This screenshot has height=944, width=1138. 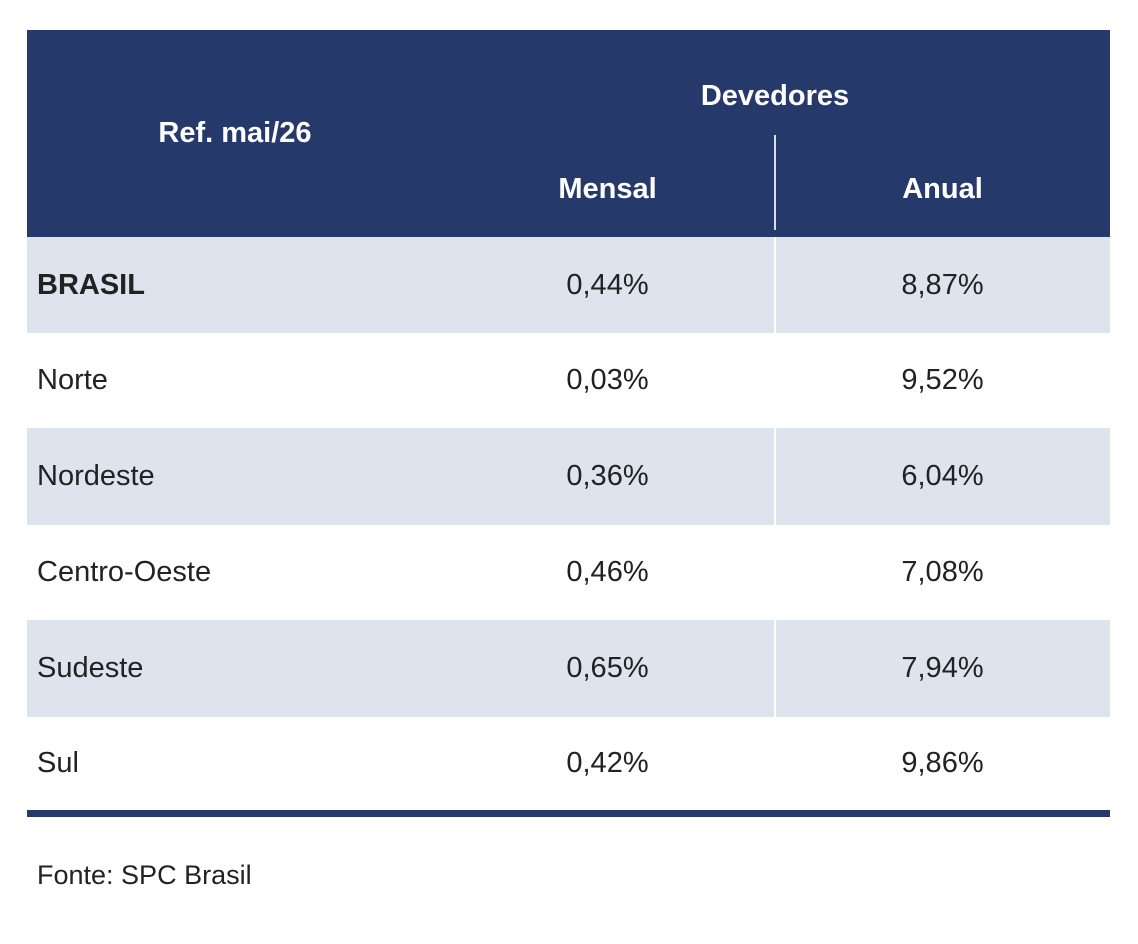 I want to click on cell-value: 0,42%, so click(x=607, y=763).